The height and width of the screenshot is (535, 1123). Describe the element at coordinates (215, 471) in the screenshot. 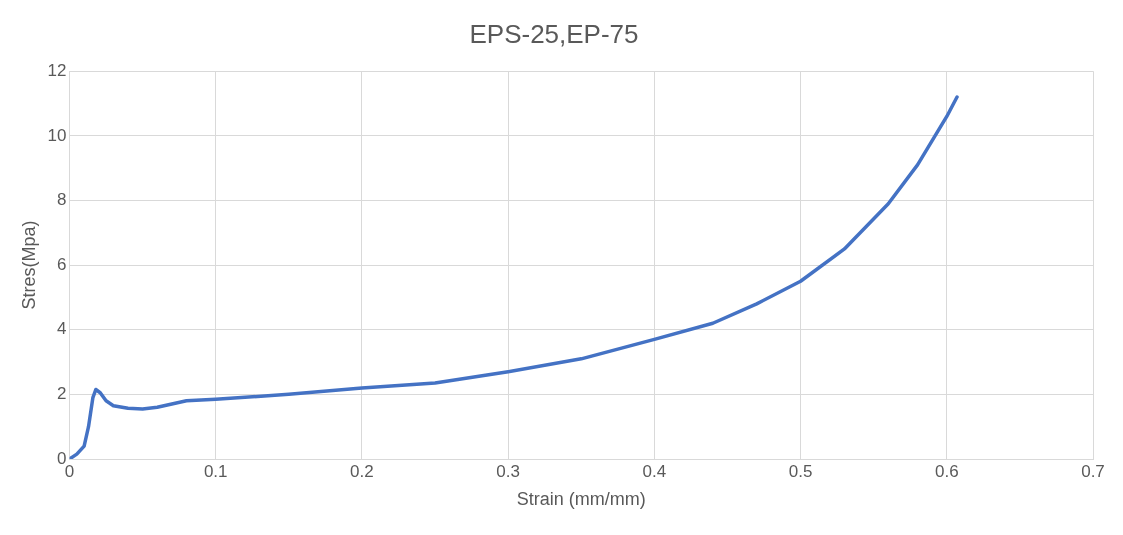

I see `x-tick-label: 0.1` at that location.